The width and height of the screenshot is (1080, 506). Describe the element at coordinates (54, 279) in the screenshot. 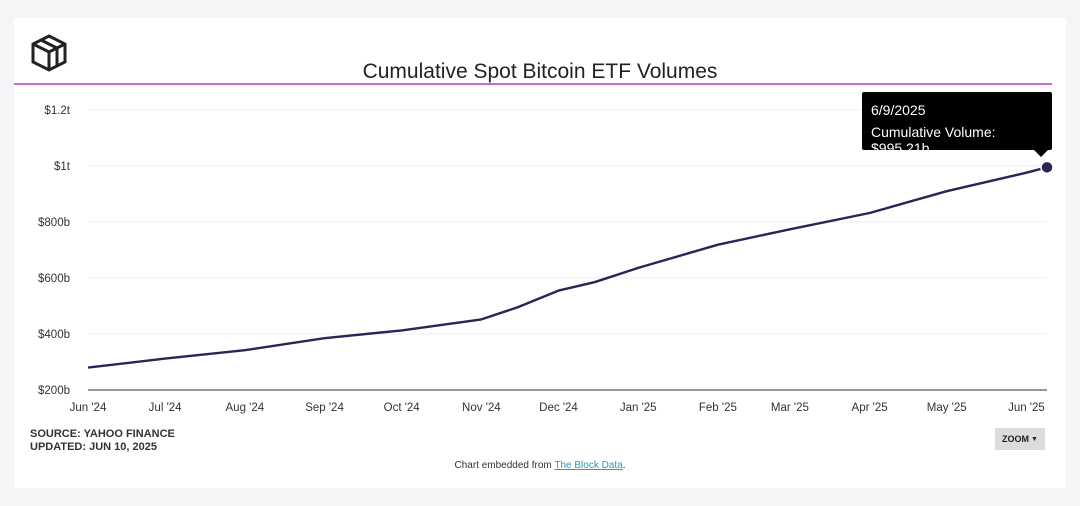

I see `y-tick-label: $600b` at that location.